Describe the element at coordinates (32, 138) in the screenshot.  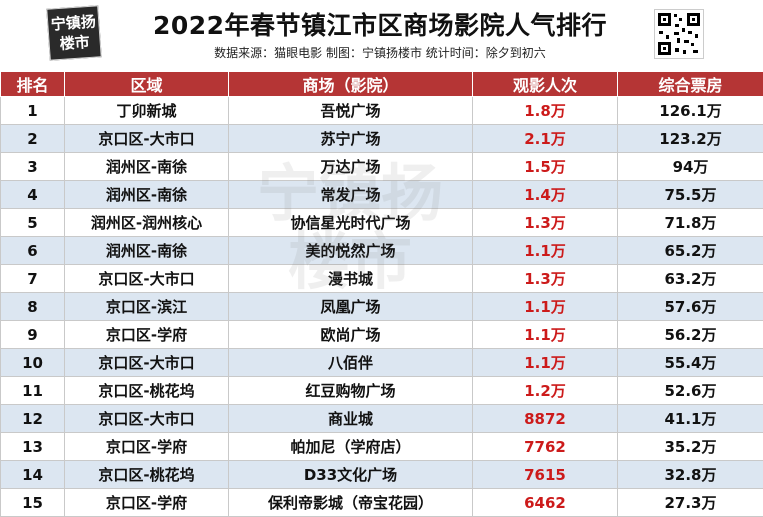
I see `rank-cell: 2` at that location.